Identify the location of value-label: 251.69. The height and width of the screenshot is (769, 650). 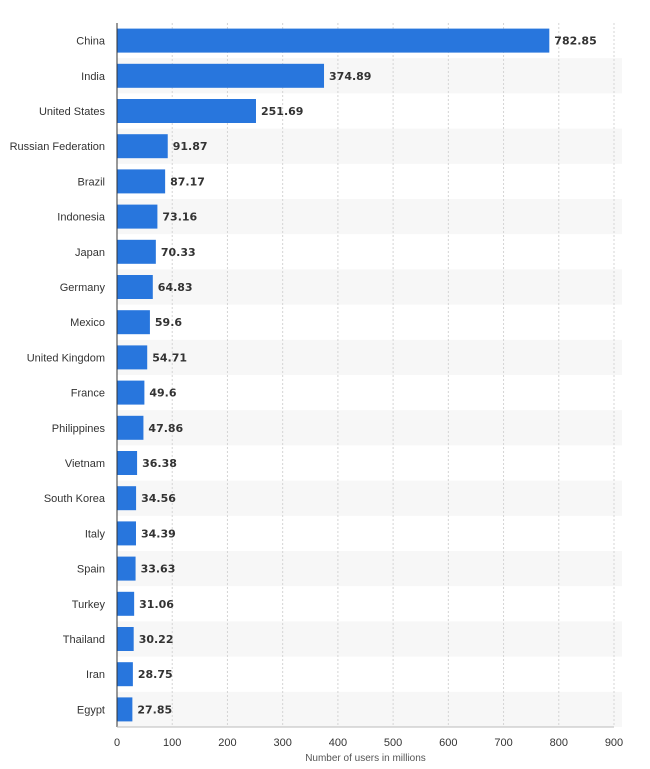
(282, 111).